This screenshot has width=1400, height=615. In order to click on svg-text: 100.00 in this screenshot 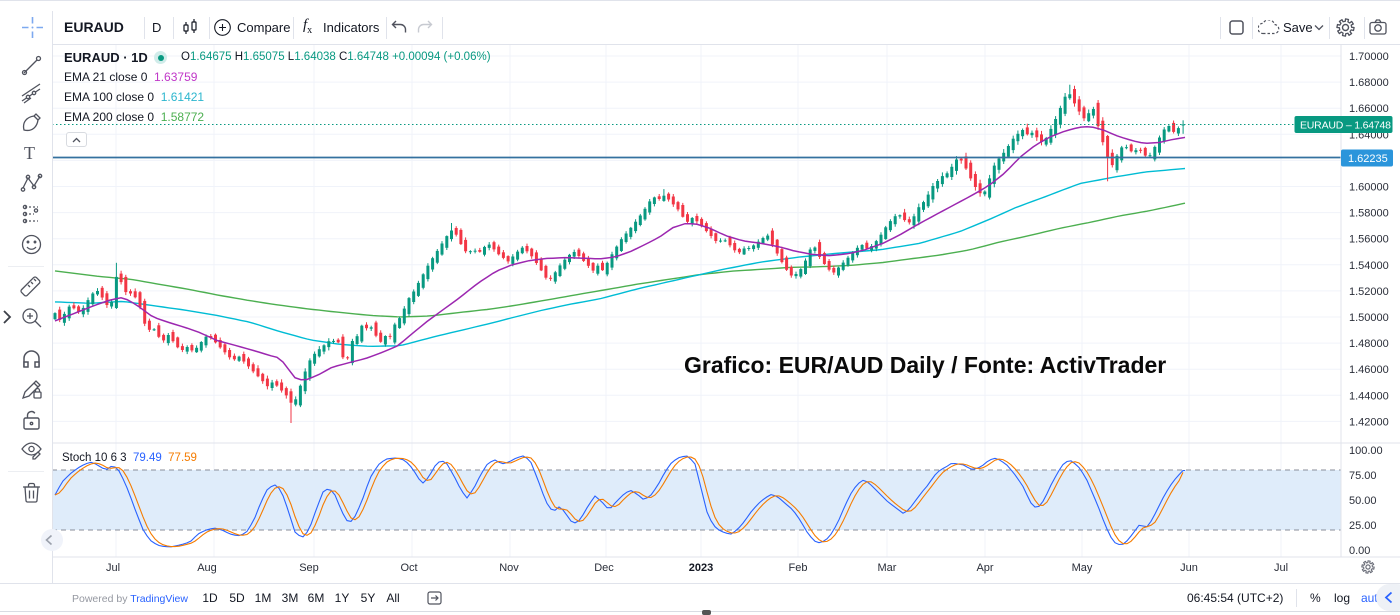, I will do `click(1366, 451)`.